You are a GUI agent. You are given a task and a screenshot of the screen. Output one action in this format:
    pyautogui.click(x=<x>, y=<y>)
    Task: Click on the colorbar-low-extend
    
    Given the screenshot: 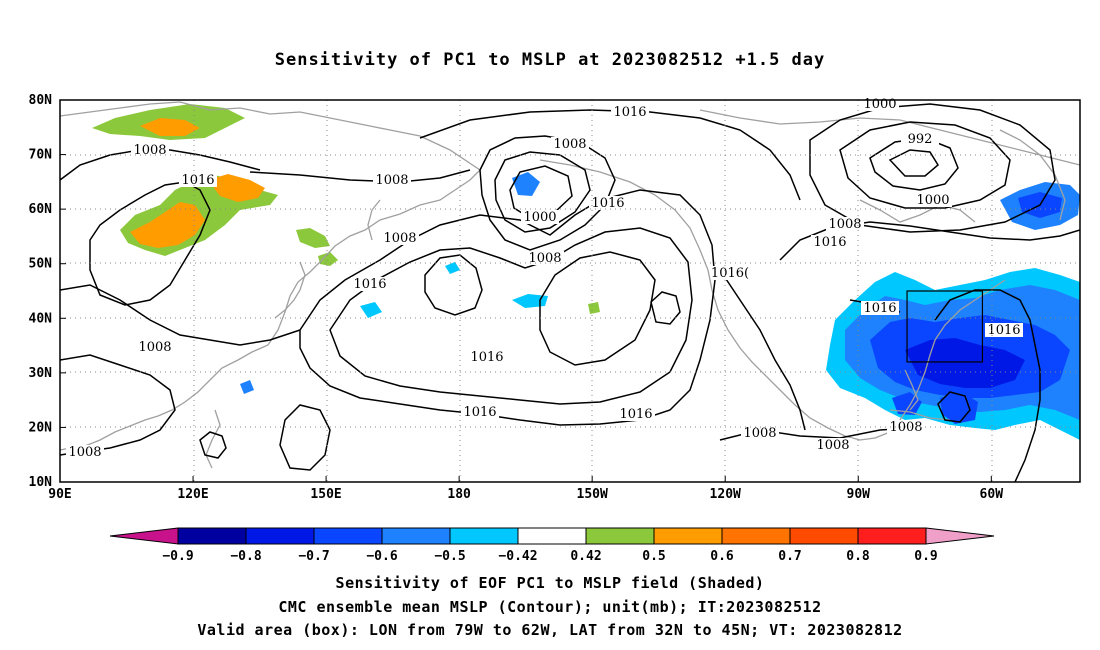 What is the action you would take?
    pyautogui.click(x=144, y=536)
    